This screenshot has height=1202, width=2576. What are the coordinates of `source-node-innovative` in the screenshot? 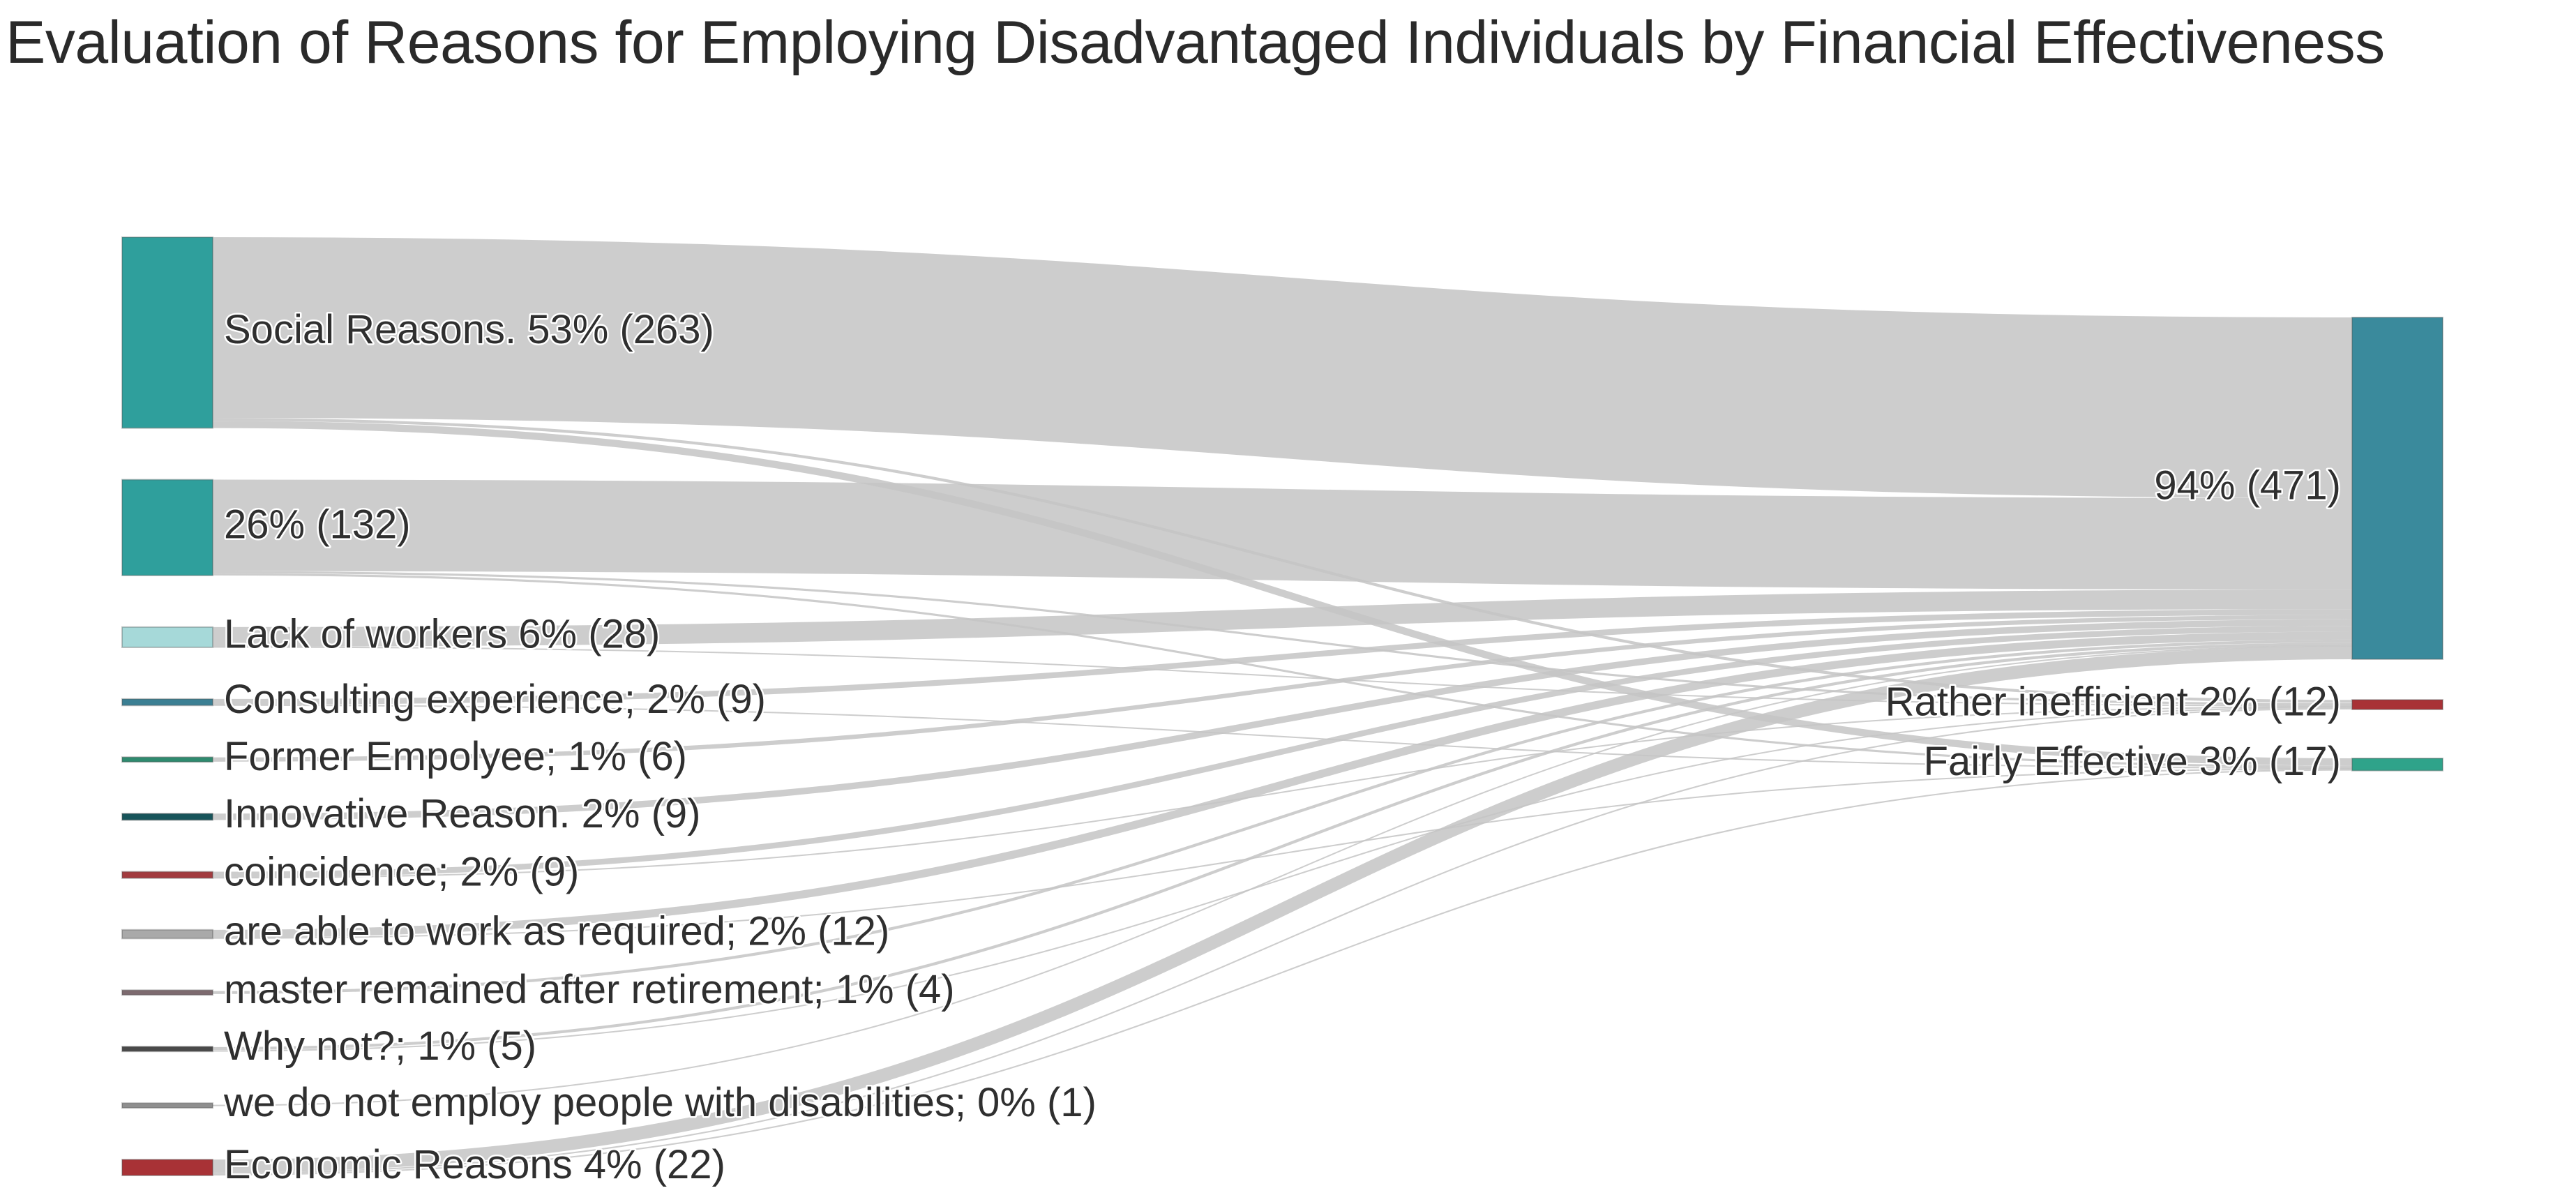 It's located at (167, 817).